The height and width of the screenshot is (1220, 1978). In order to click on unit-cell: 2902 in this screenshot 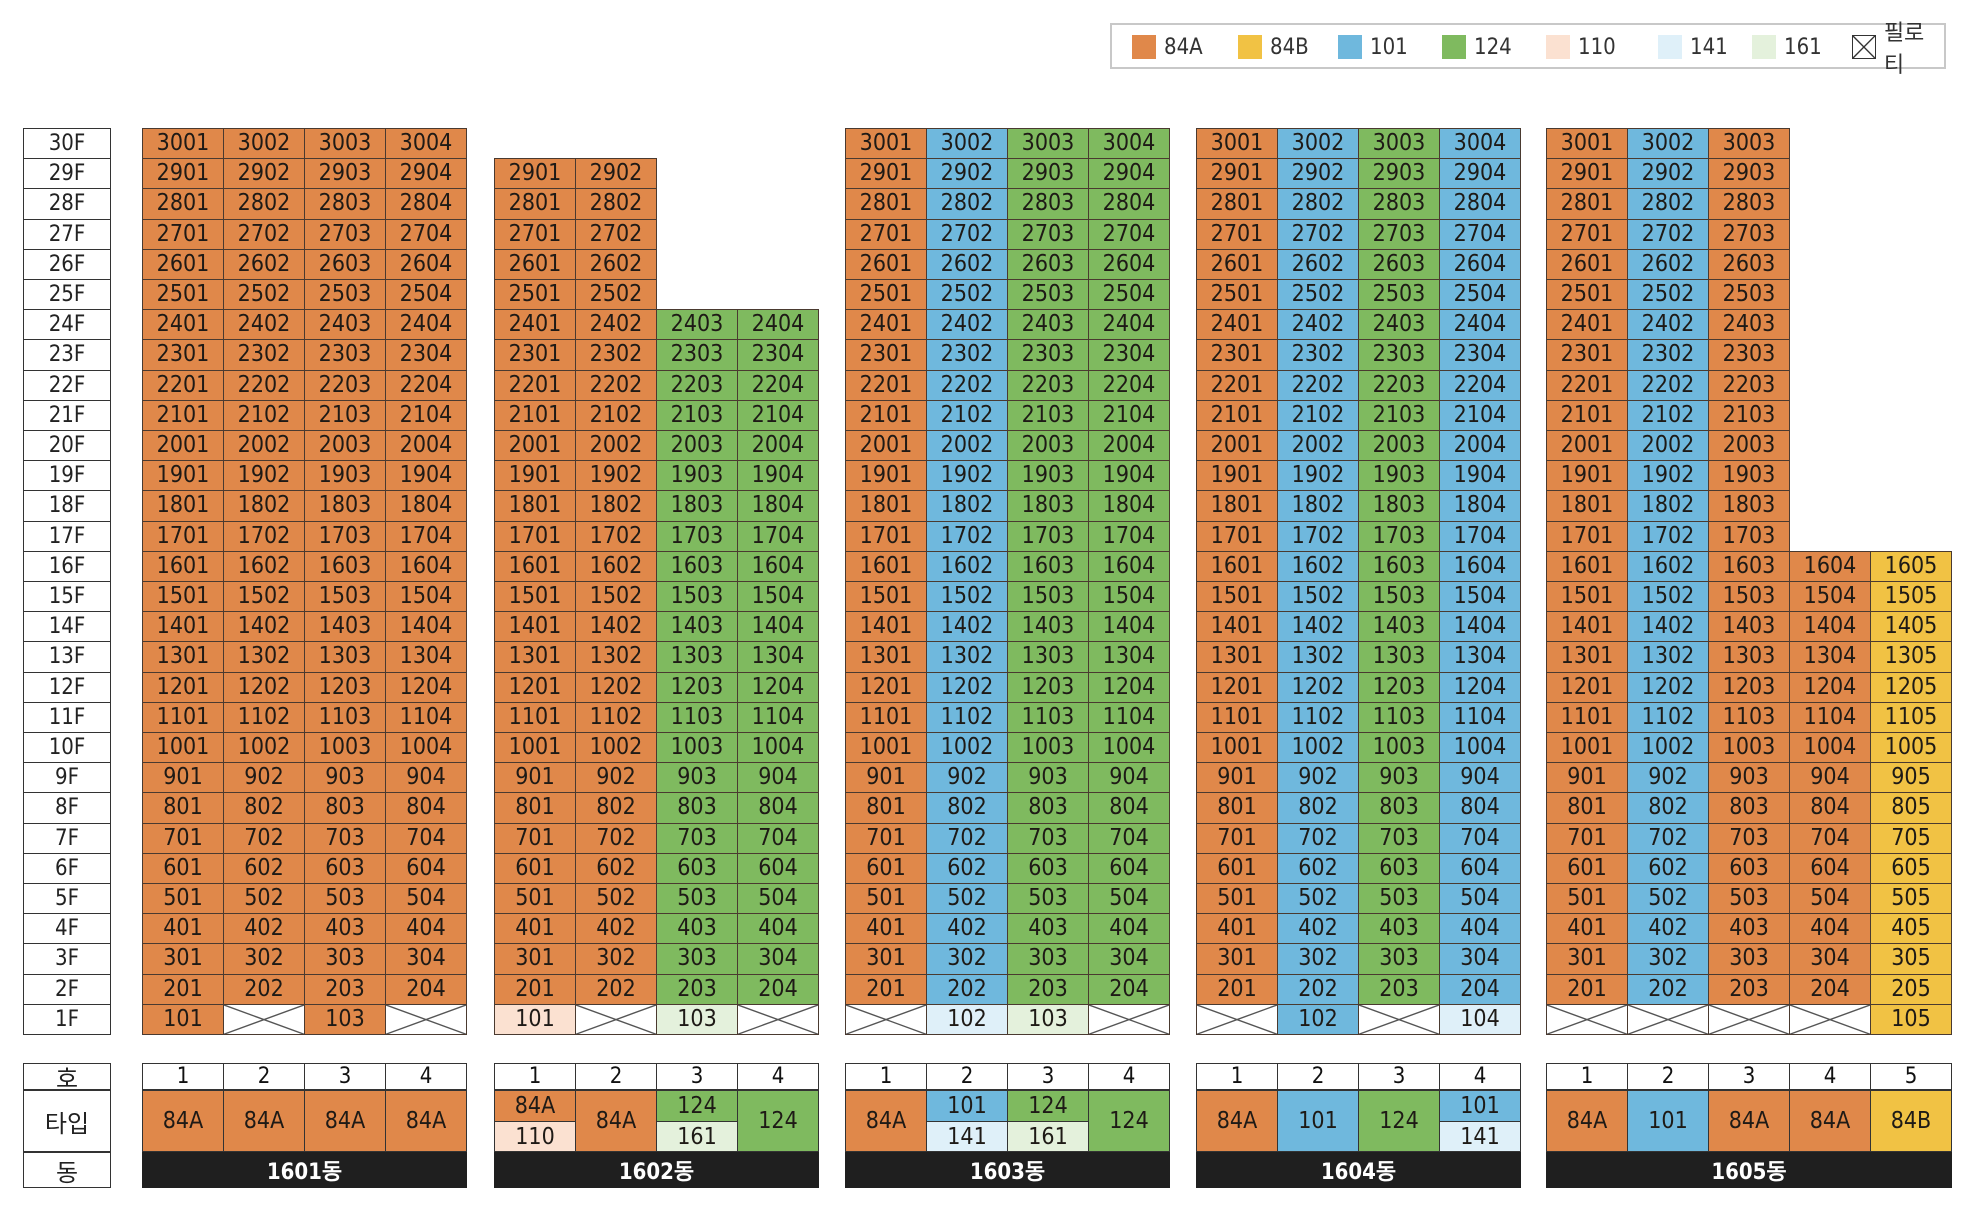, I will do `click(264, 174)`.